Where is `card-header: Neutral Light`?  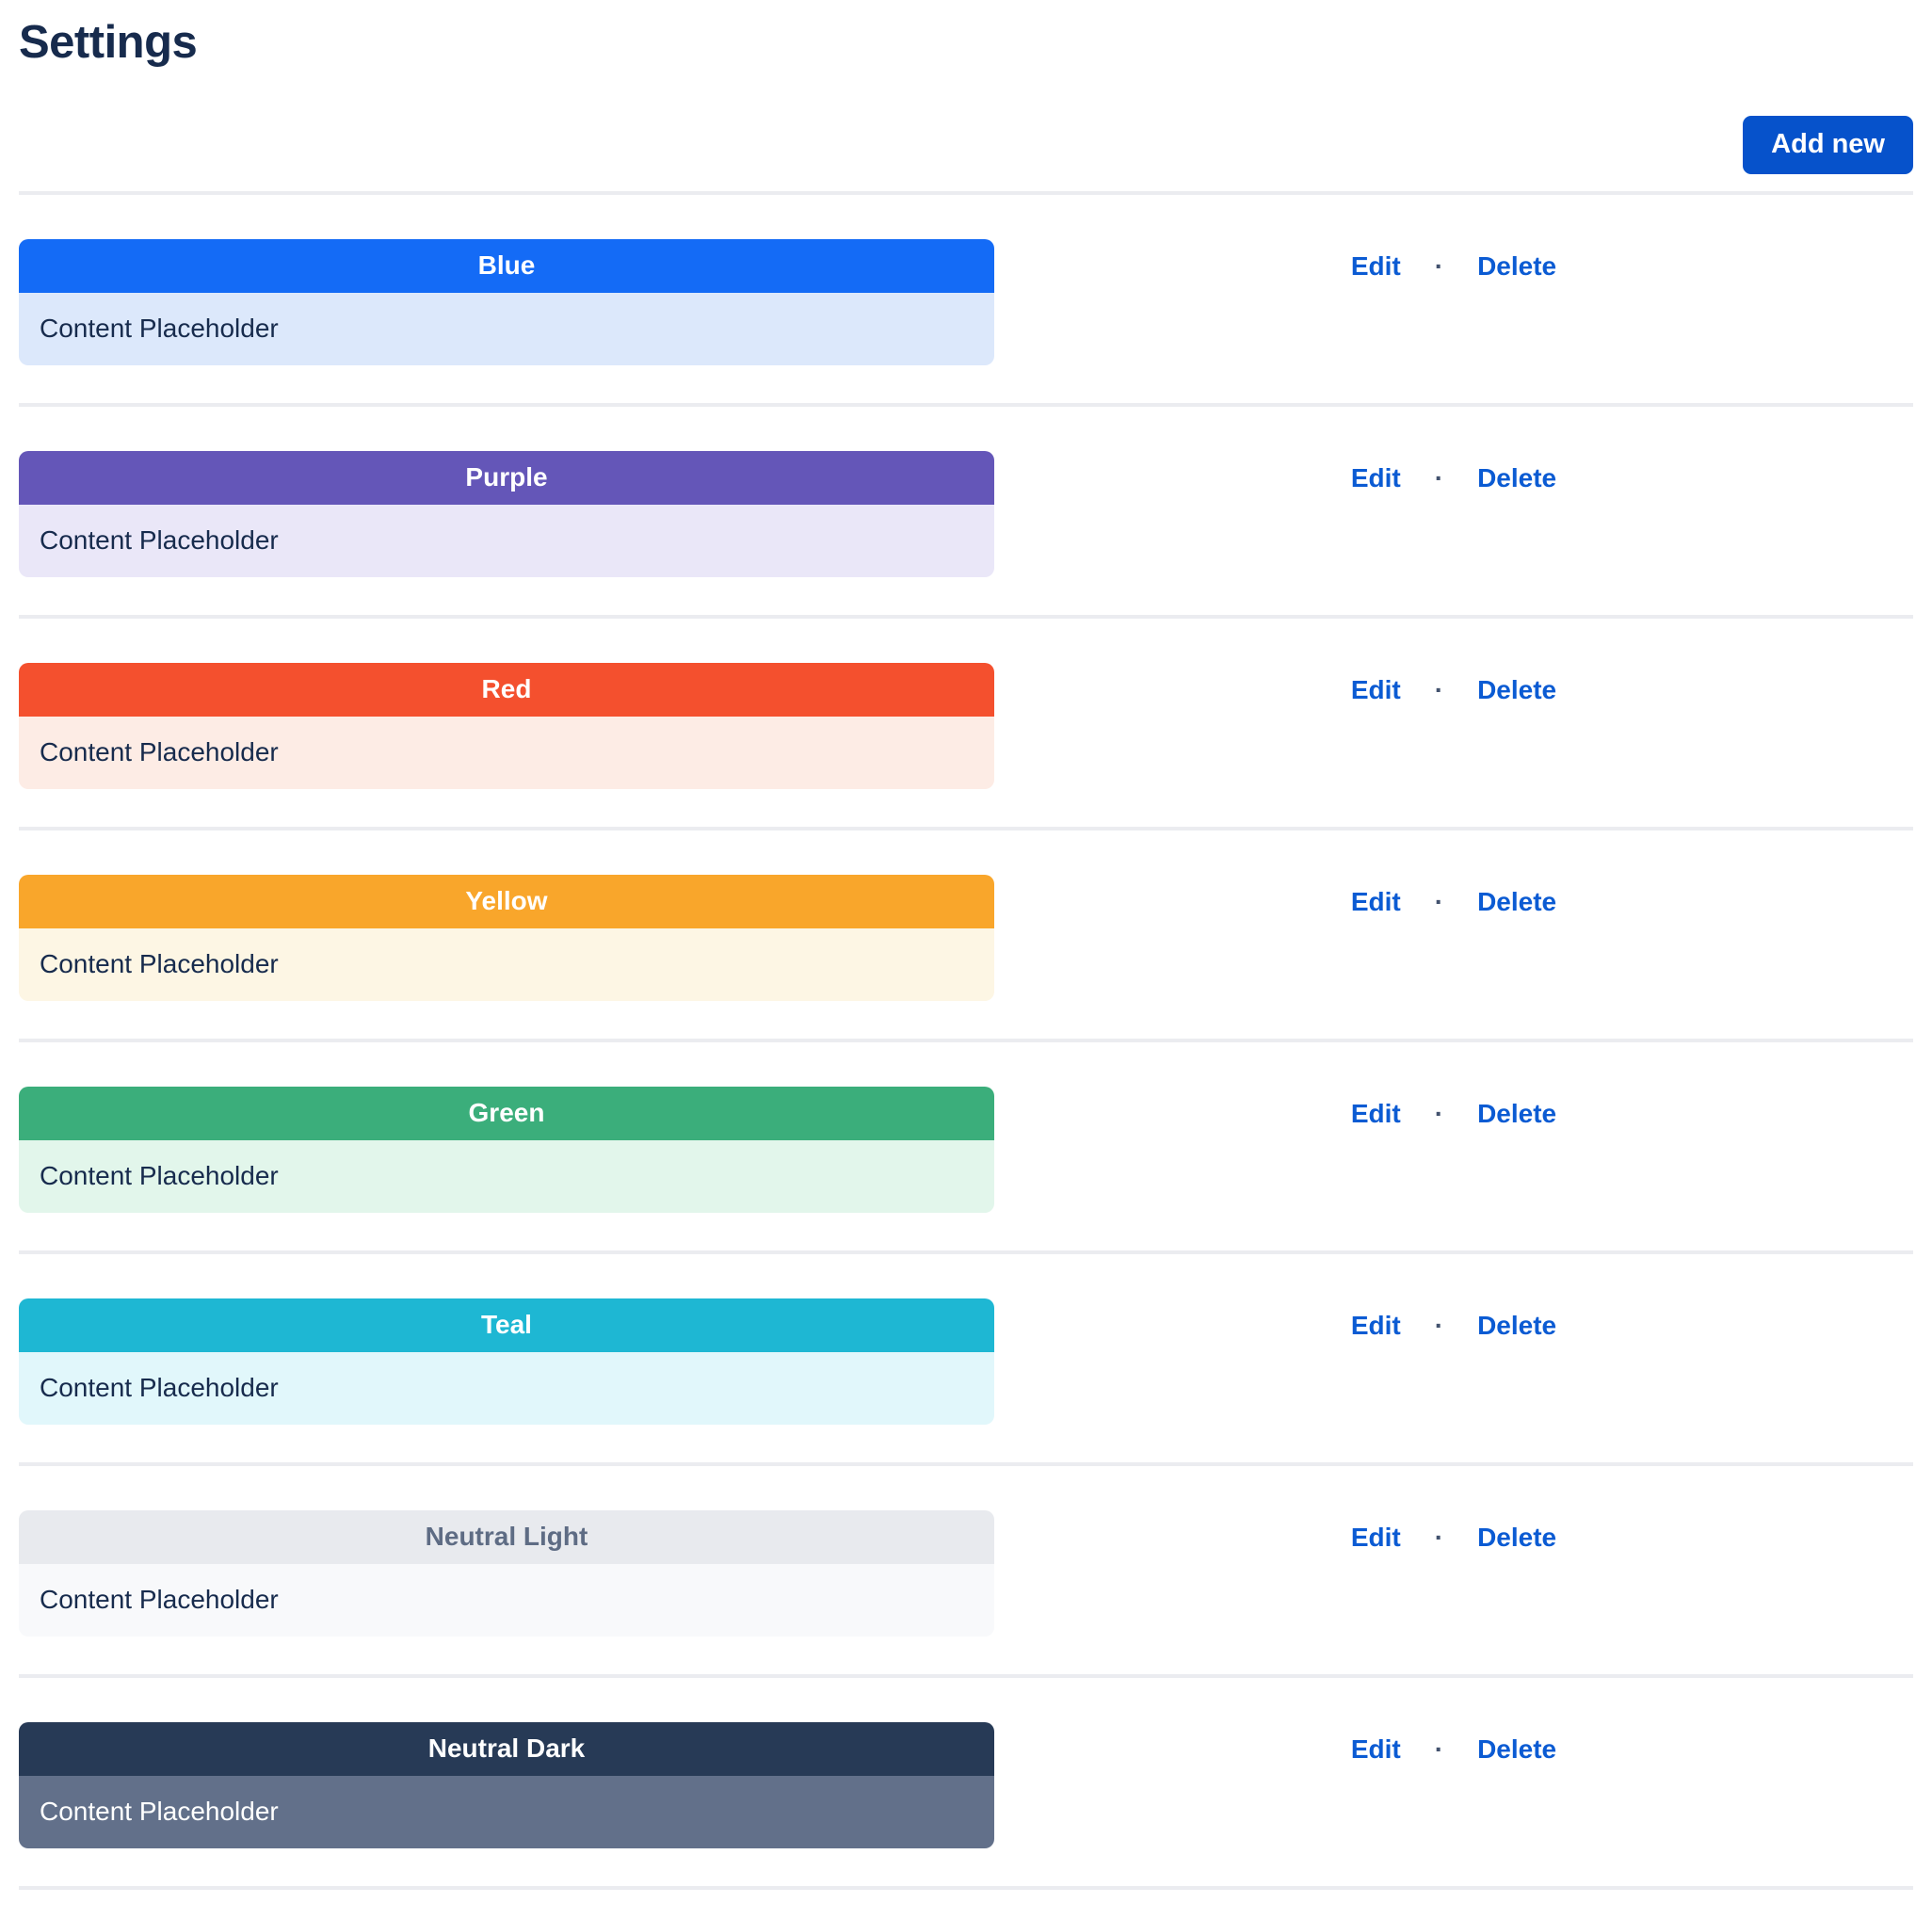
card-header: Neutral Light is located at coordinates (506, 1536).